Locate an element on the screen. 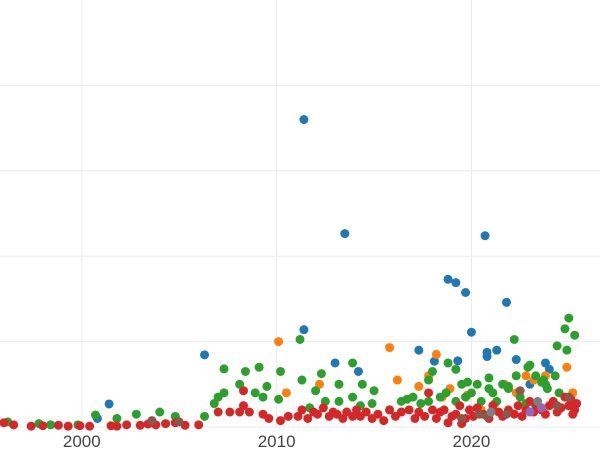  x-axis-ticks: 2000 2010 2020 is located at coordinates (276, 441).